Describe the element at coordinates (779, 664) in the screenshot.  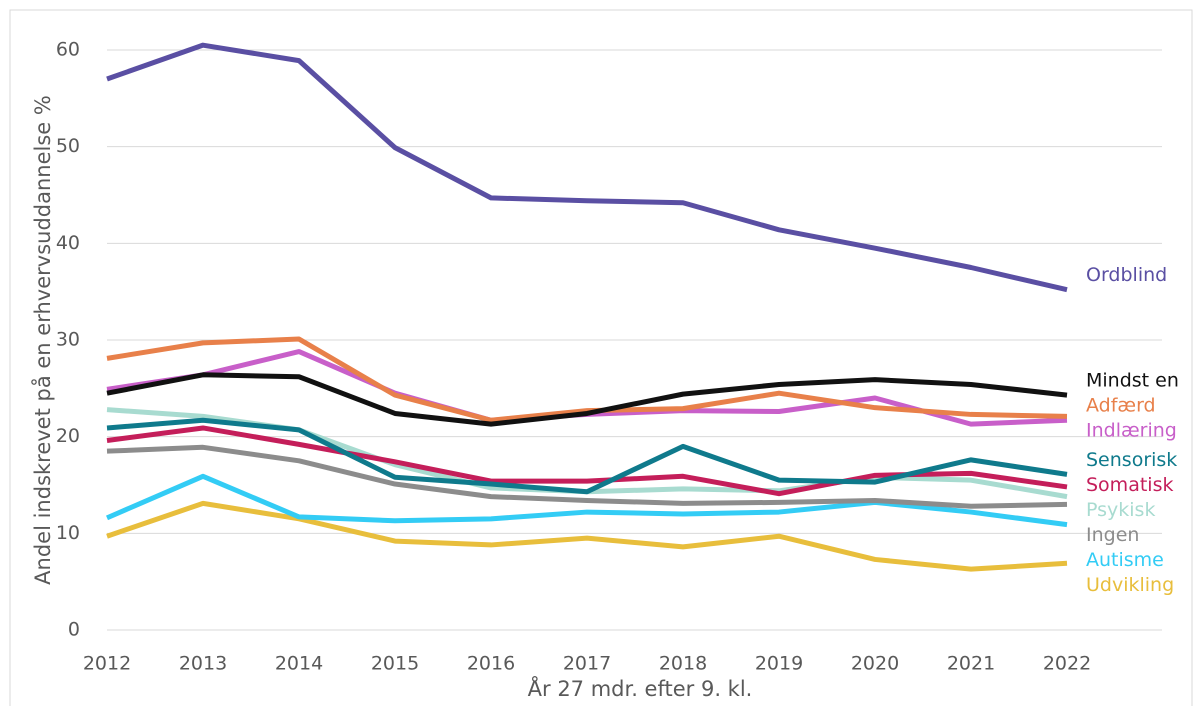
I see `x-tick-label: 2019` at that location.